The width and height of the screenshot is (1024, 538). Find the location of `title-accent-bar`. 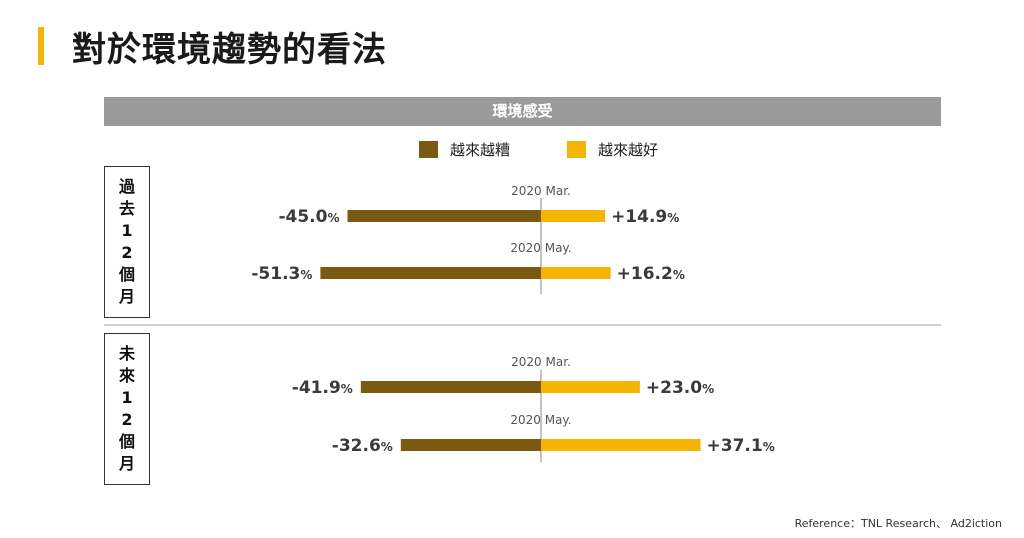

title-accent-bar is located at coordinates (41, 46).